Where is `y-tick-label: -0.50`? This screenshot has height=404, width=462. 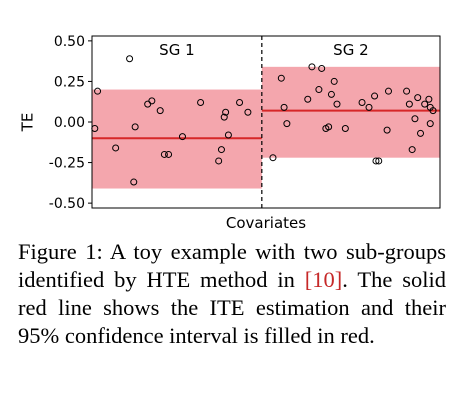 y-tick-label: -0.50 is located at coordinates (67, 204).